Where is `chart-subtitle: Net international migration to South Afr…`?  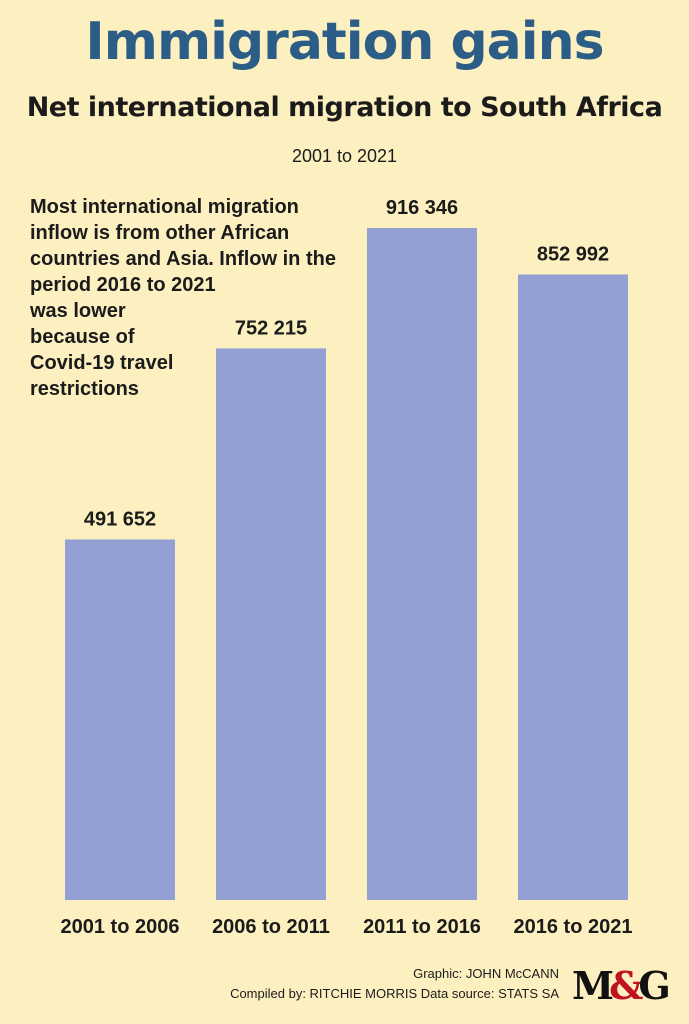
chart-subtitle: Net international migration to South Afr… is located at coordinates (344, 107).